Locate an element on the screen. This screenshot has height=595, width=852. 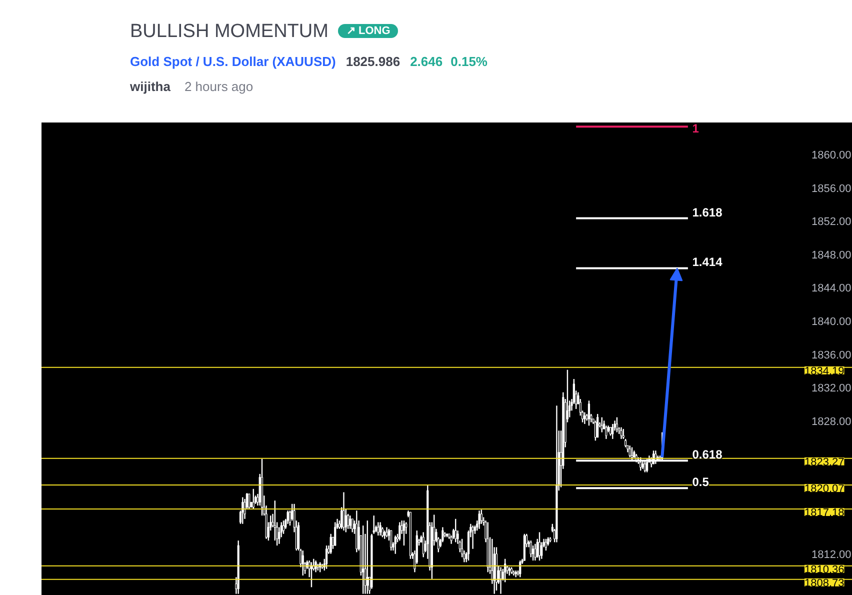
ref-line-label: 1823.27 is located at coordinates (824, 462).